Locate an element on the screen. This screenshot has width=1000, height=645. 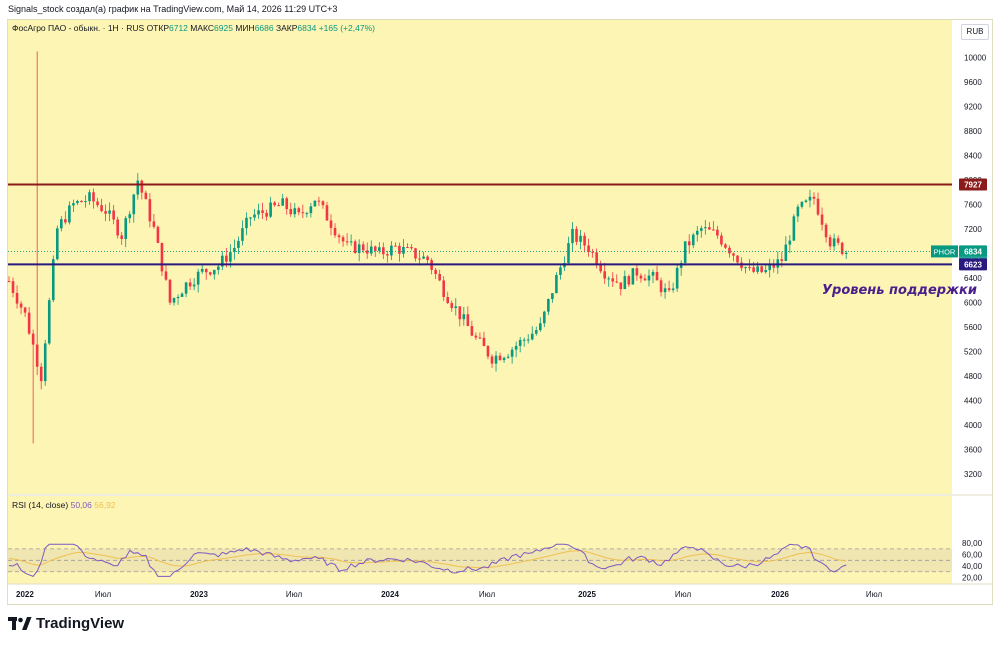
price-tick-label: 5200 is located at coordinates (973, 352).